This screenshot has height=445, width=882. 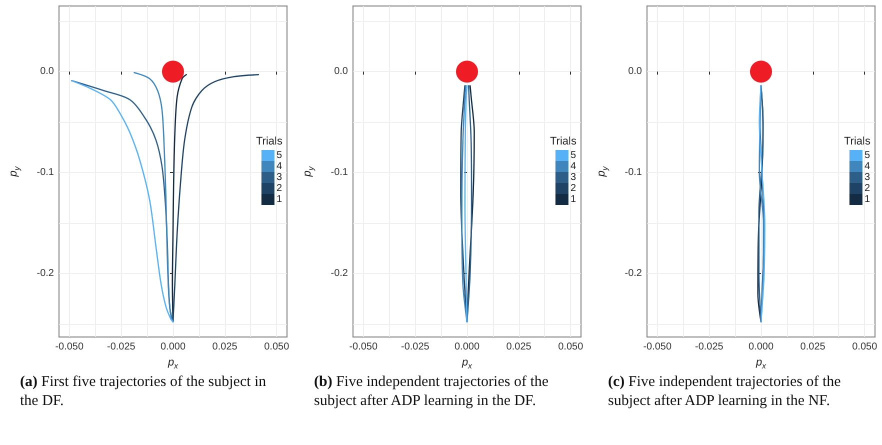 What do you see at coordinates (725, 392) in the screenshot?
I see `text: (c) Five independent trajectories of the subject after ADP learning in the NF.` at bounding box center [725, 392].